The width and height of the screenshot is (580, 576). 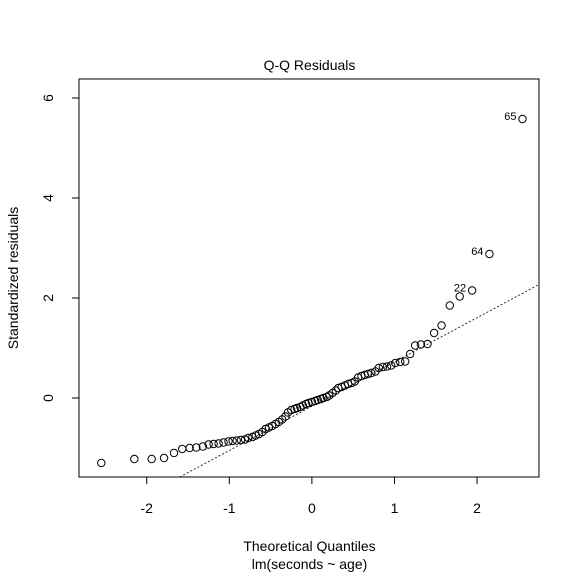 I want to click on y-tick-label: 6, so click(x=48, y=98).